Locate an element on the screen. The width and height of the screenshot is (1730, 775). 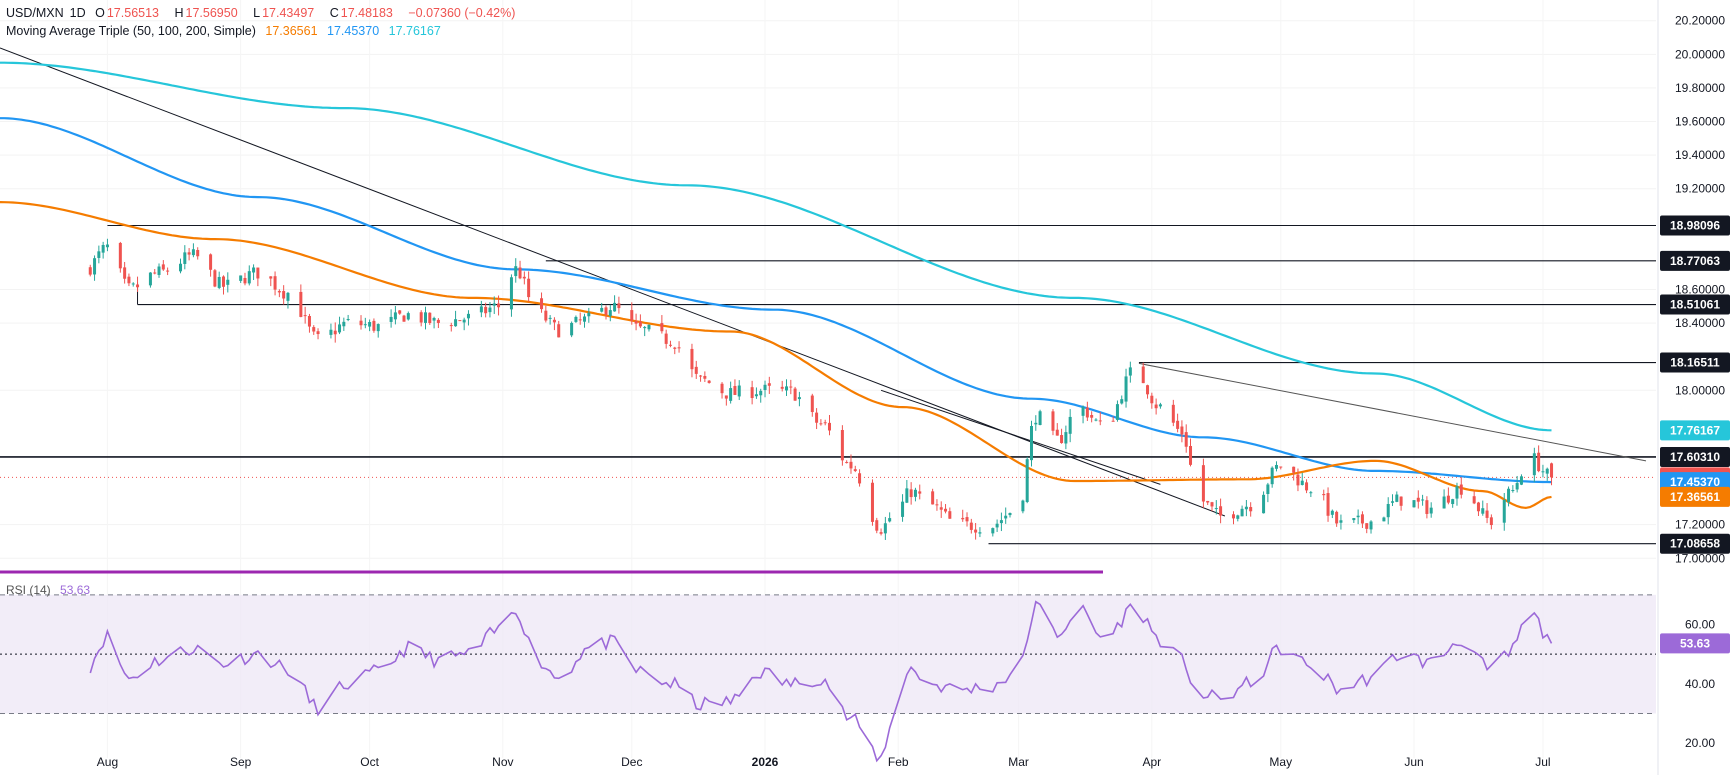
rsi-legend: RSI (14) 53.63 is located at coordinates (51, 590).